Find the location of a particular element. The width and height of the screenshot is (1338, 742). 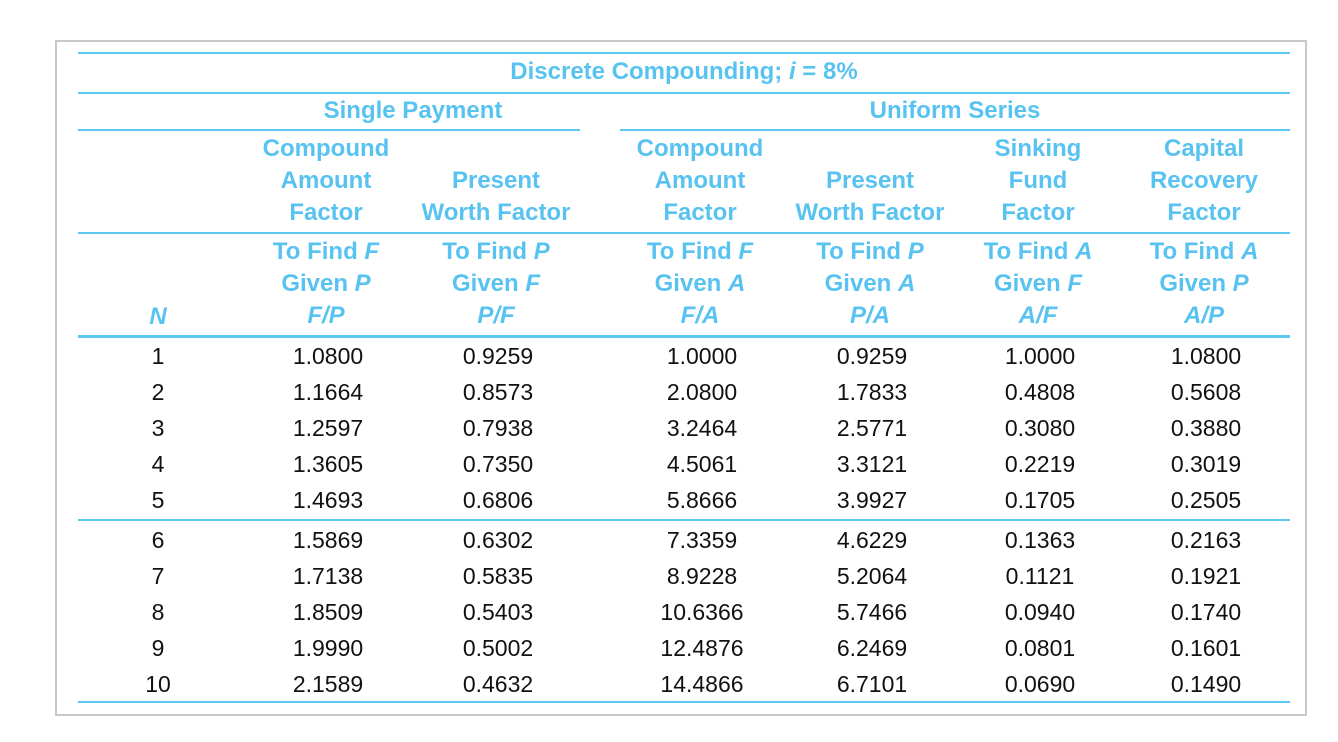

table-cell: 3.3121 is located at coordinates (872, 464).